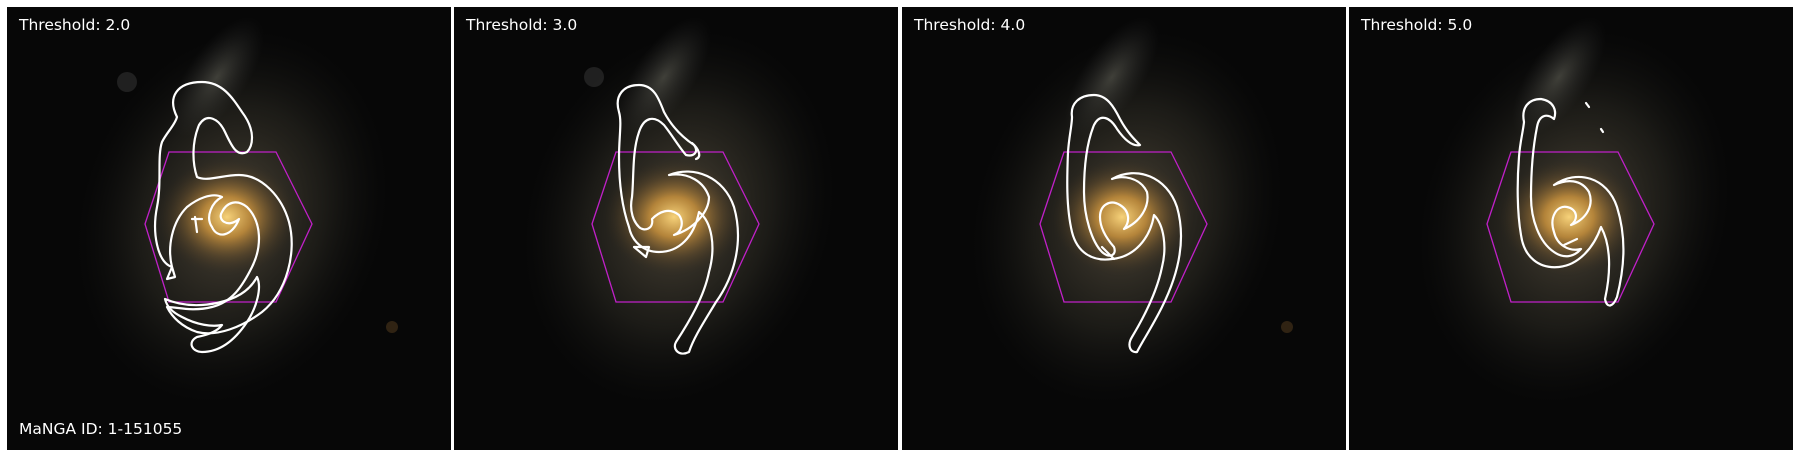 This screenshot has width=1800, height=457. What do you see at coordinates (75, 25) in the screenshot?
I see `threshold-label: Threshold: 2.0` at bounding box center [75, 25].